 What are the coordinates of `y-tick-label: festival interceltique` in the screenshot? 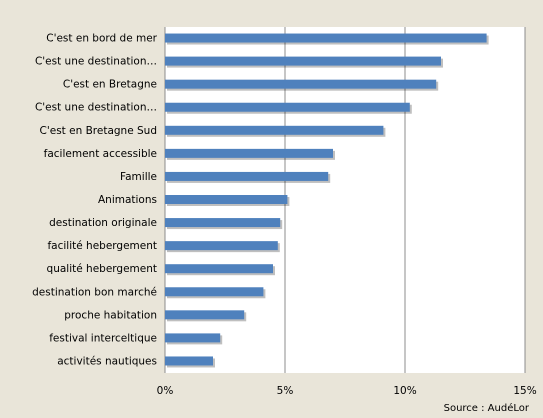 It's located at (103, 338).